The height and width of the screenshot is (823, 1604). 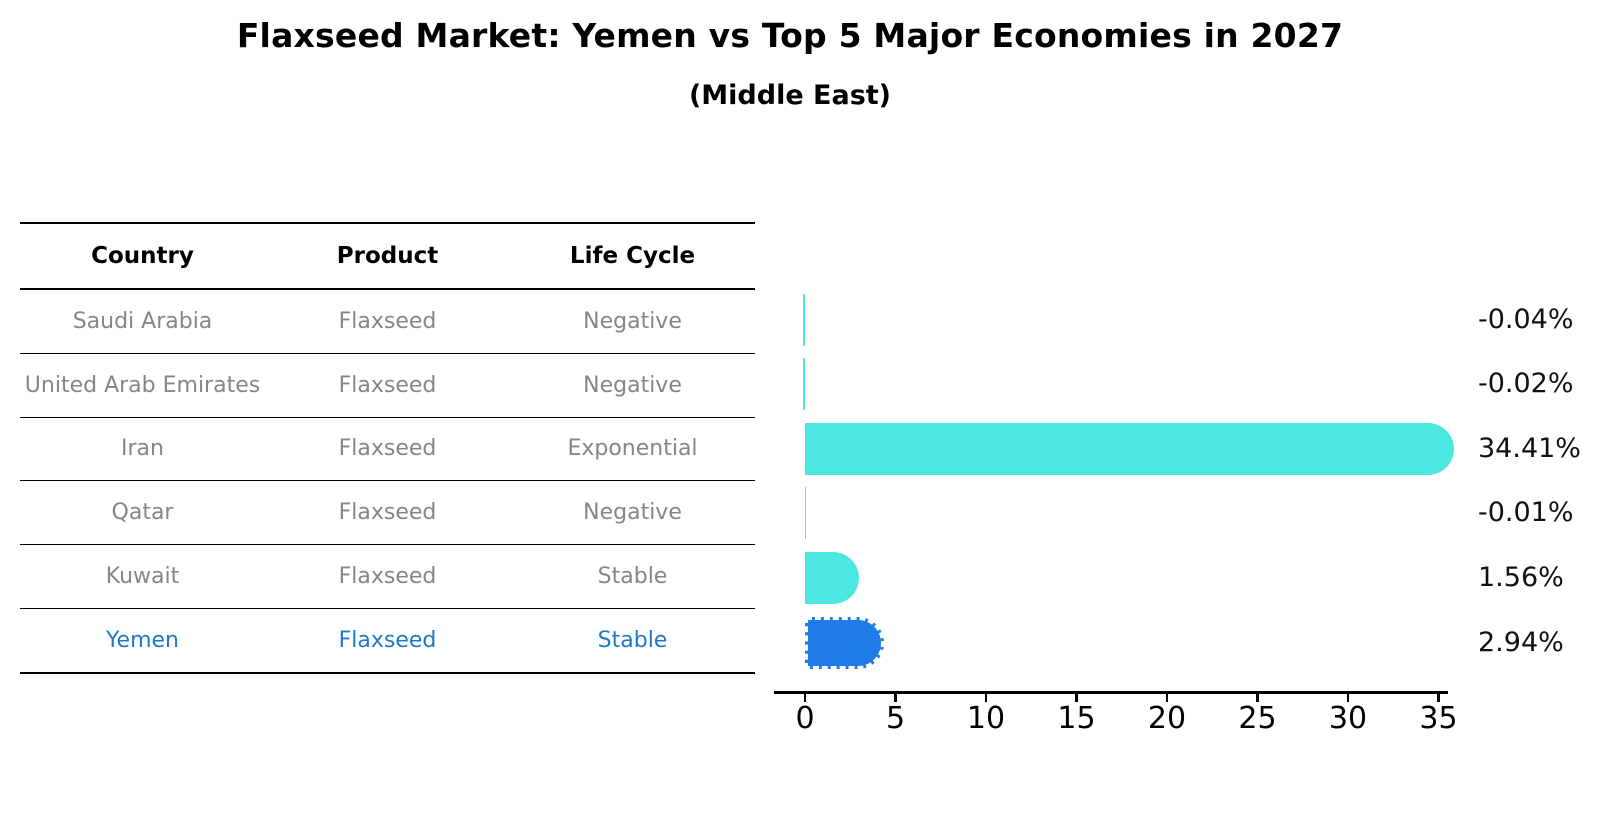 I want to click on x-axis-tick-label: 5, so click(x=895, y=718).